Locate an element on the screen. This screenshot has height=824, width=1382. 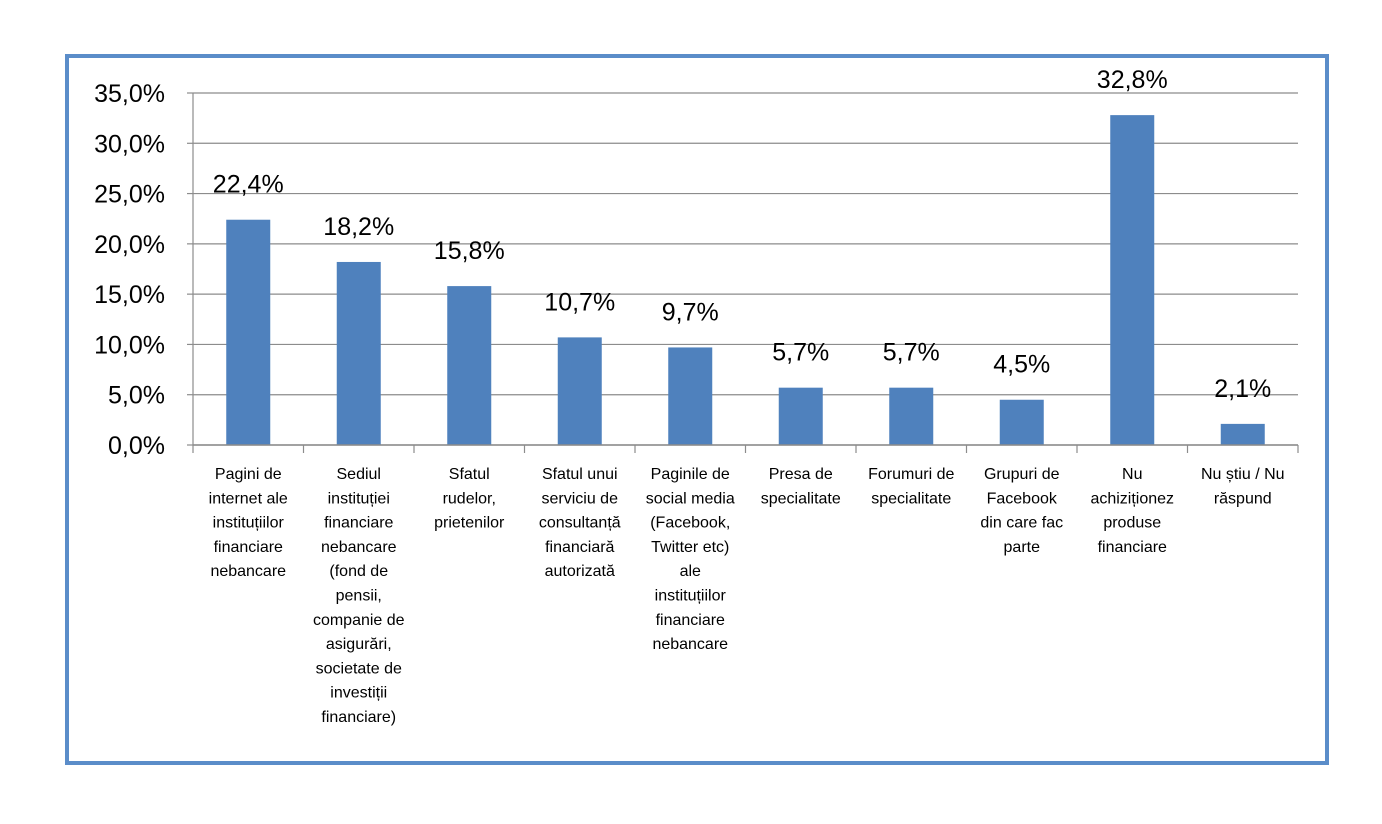
y-tick-label: 10,0% is located at coordinates (129, 345).